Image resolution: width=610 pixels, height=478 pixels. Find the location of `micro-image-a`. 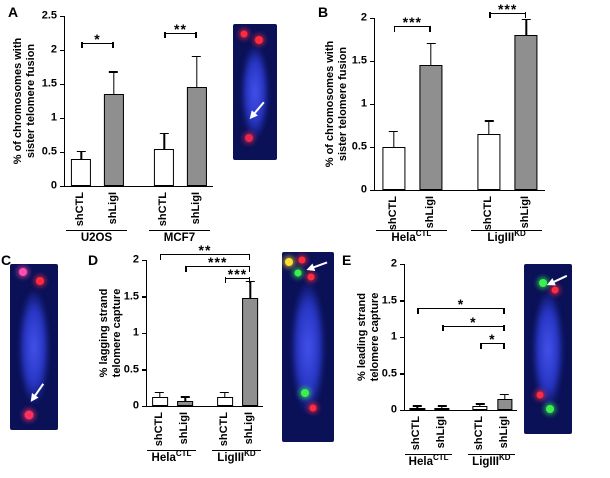

micro-image-a is located at coordinates (255, 92).